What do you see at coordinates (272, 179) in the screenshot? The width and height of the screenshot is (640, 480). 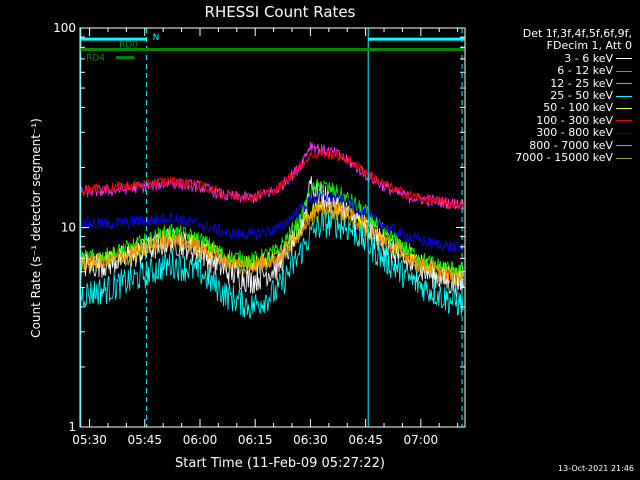 I see `series-line-100-300-keV` at bounding box center [272, 179].